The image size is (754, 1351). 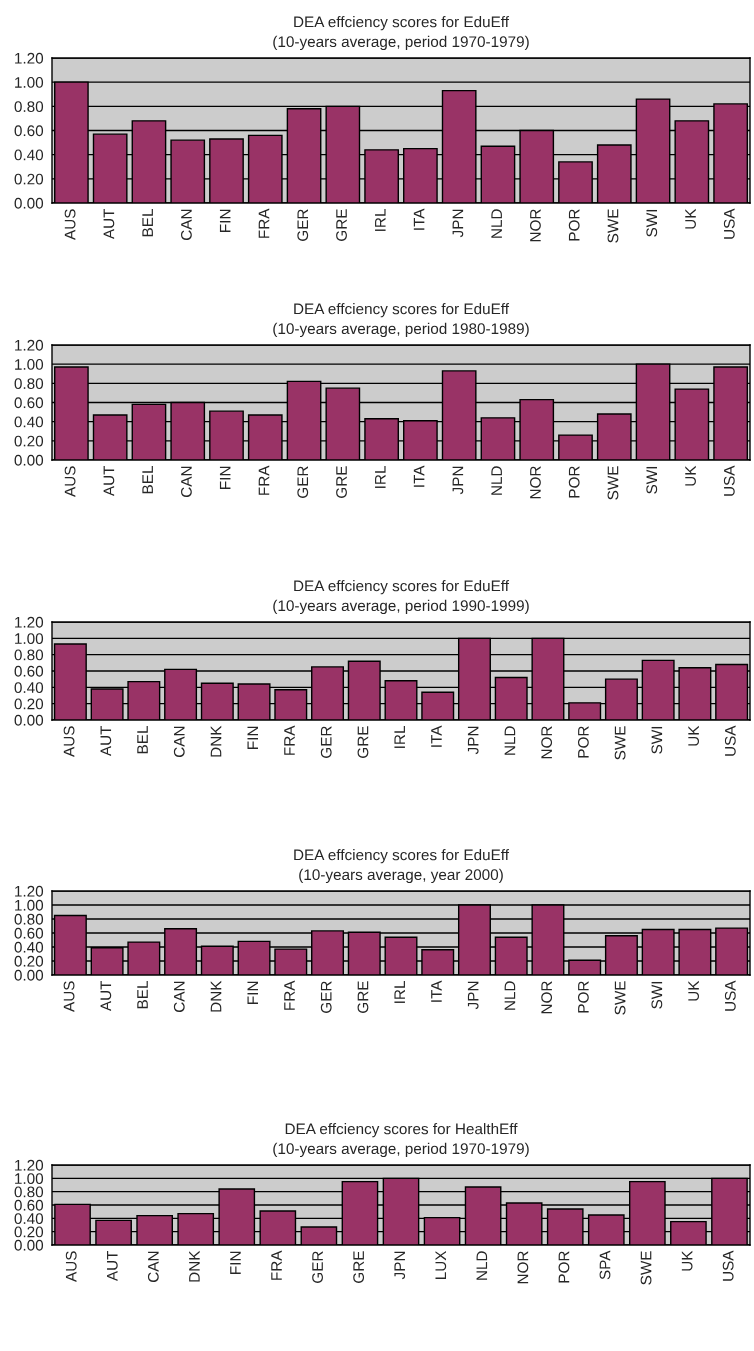 I want to click on x-tick-label: SPA, so click(x=605, y=1265).